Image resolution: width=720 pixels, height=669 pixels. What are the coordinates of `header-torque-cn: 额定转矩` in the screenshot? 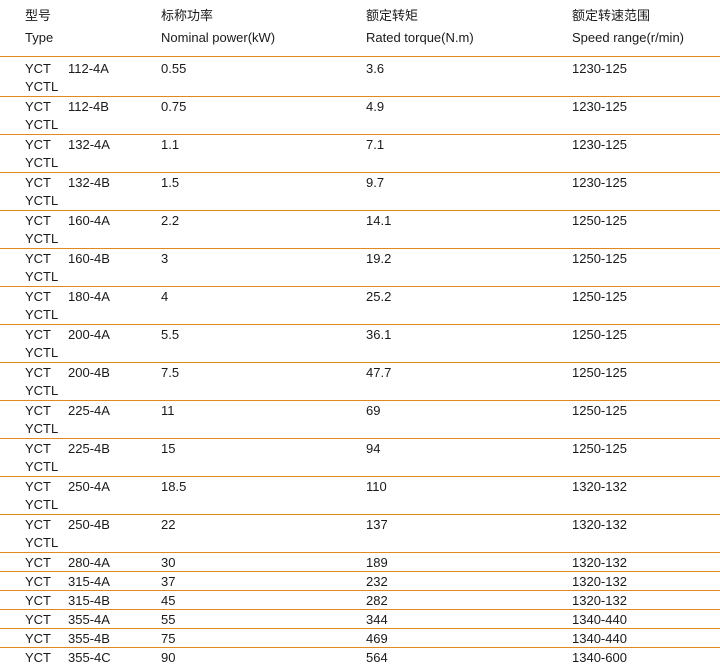 It's located at (392, 16).